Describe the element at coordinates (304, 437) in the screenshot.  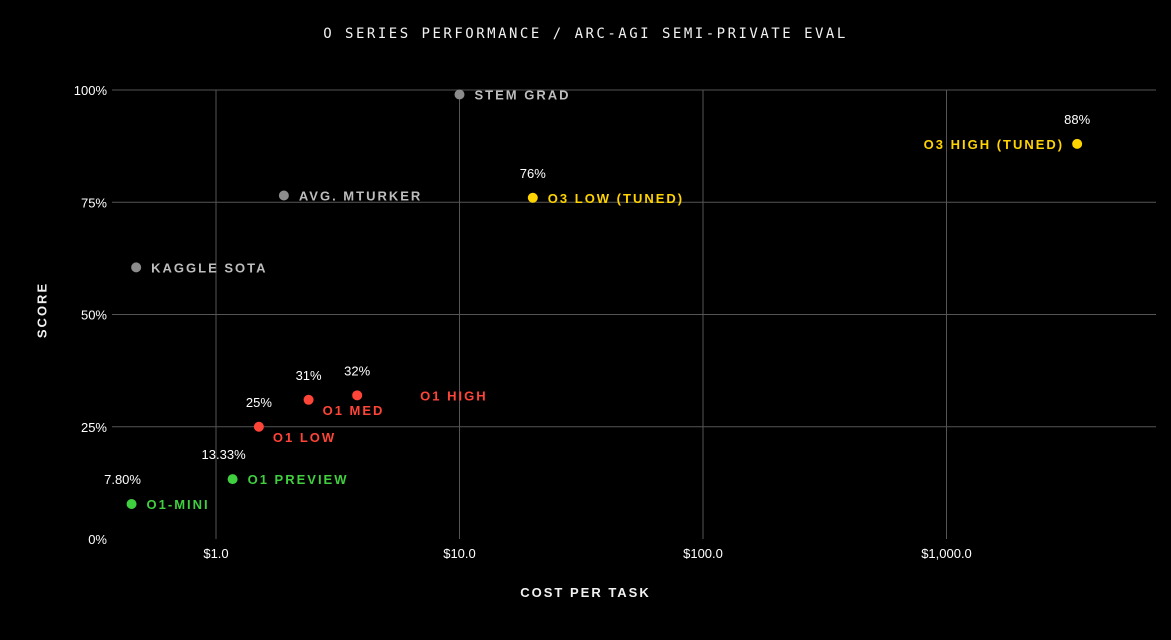
I see `point-label: O1 LOW` at that location.